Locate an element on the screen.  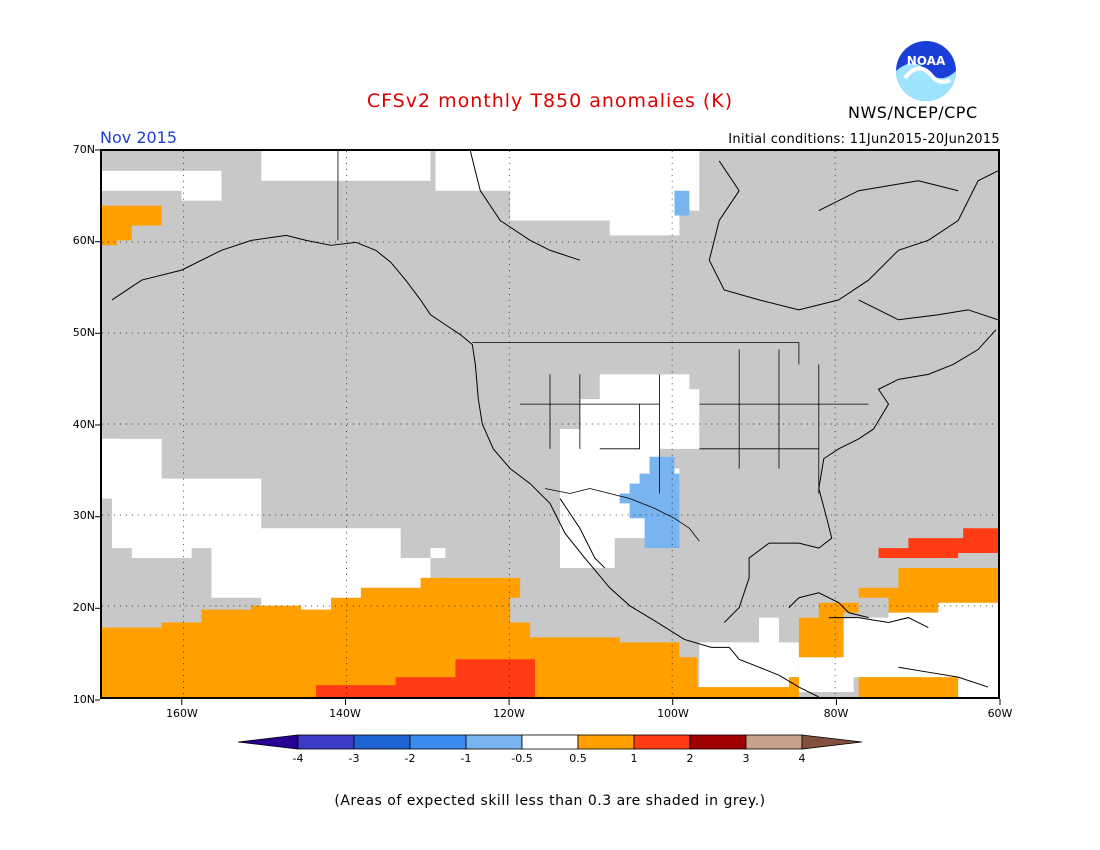
colorbar-label: 4 is located at coordinates (802, 758).